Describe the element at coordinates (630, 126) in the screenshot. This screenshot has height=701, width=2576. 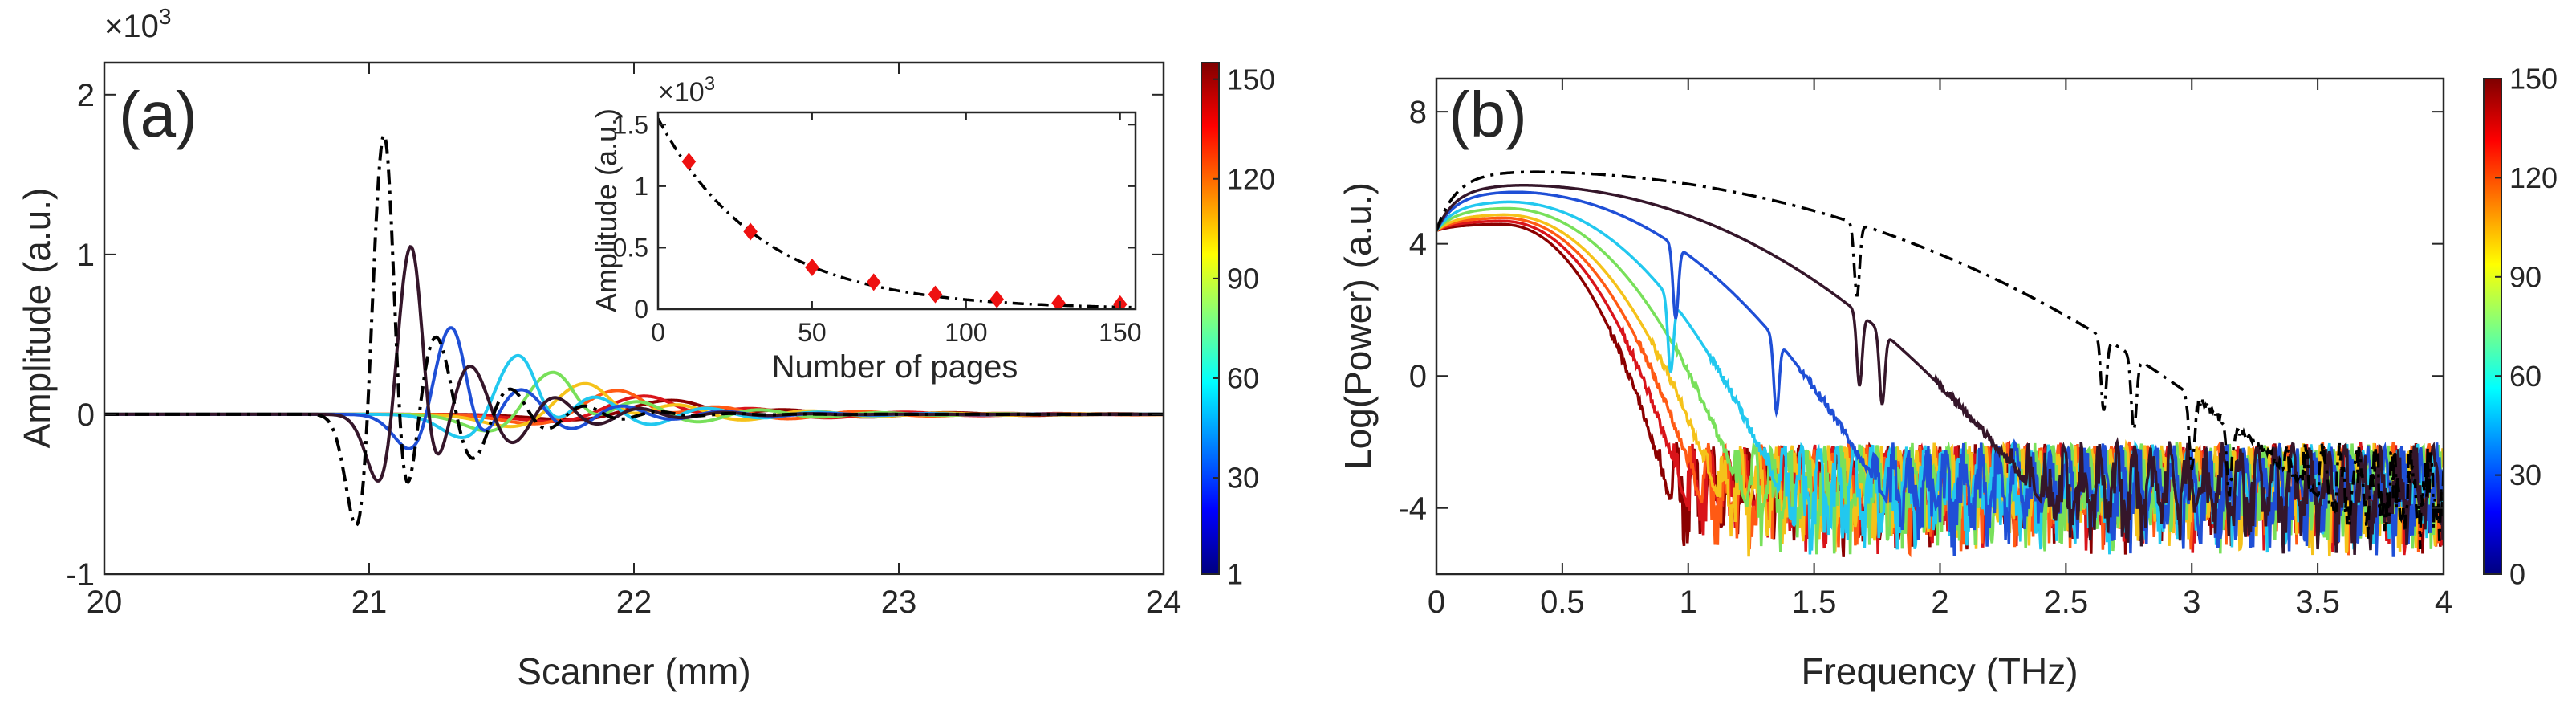
I see `y-tick-label: 1.5` at that location.